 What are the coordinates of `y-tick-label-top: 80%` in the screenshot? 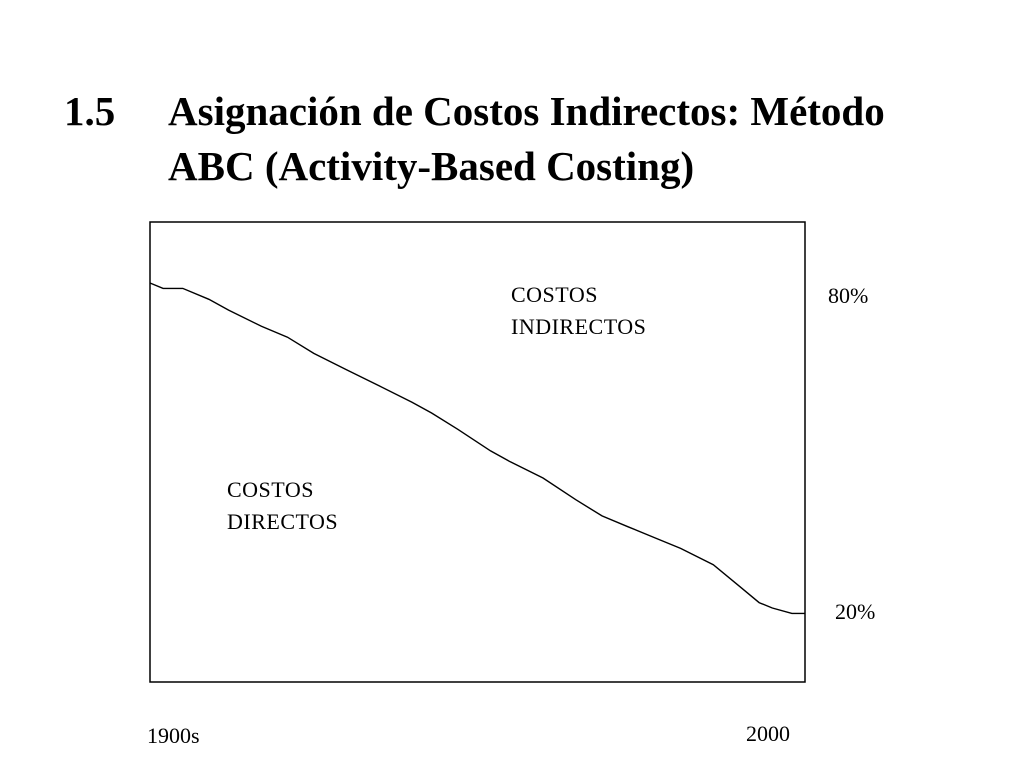 It's located at (848, 295).